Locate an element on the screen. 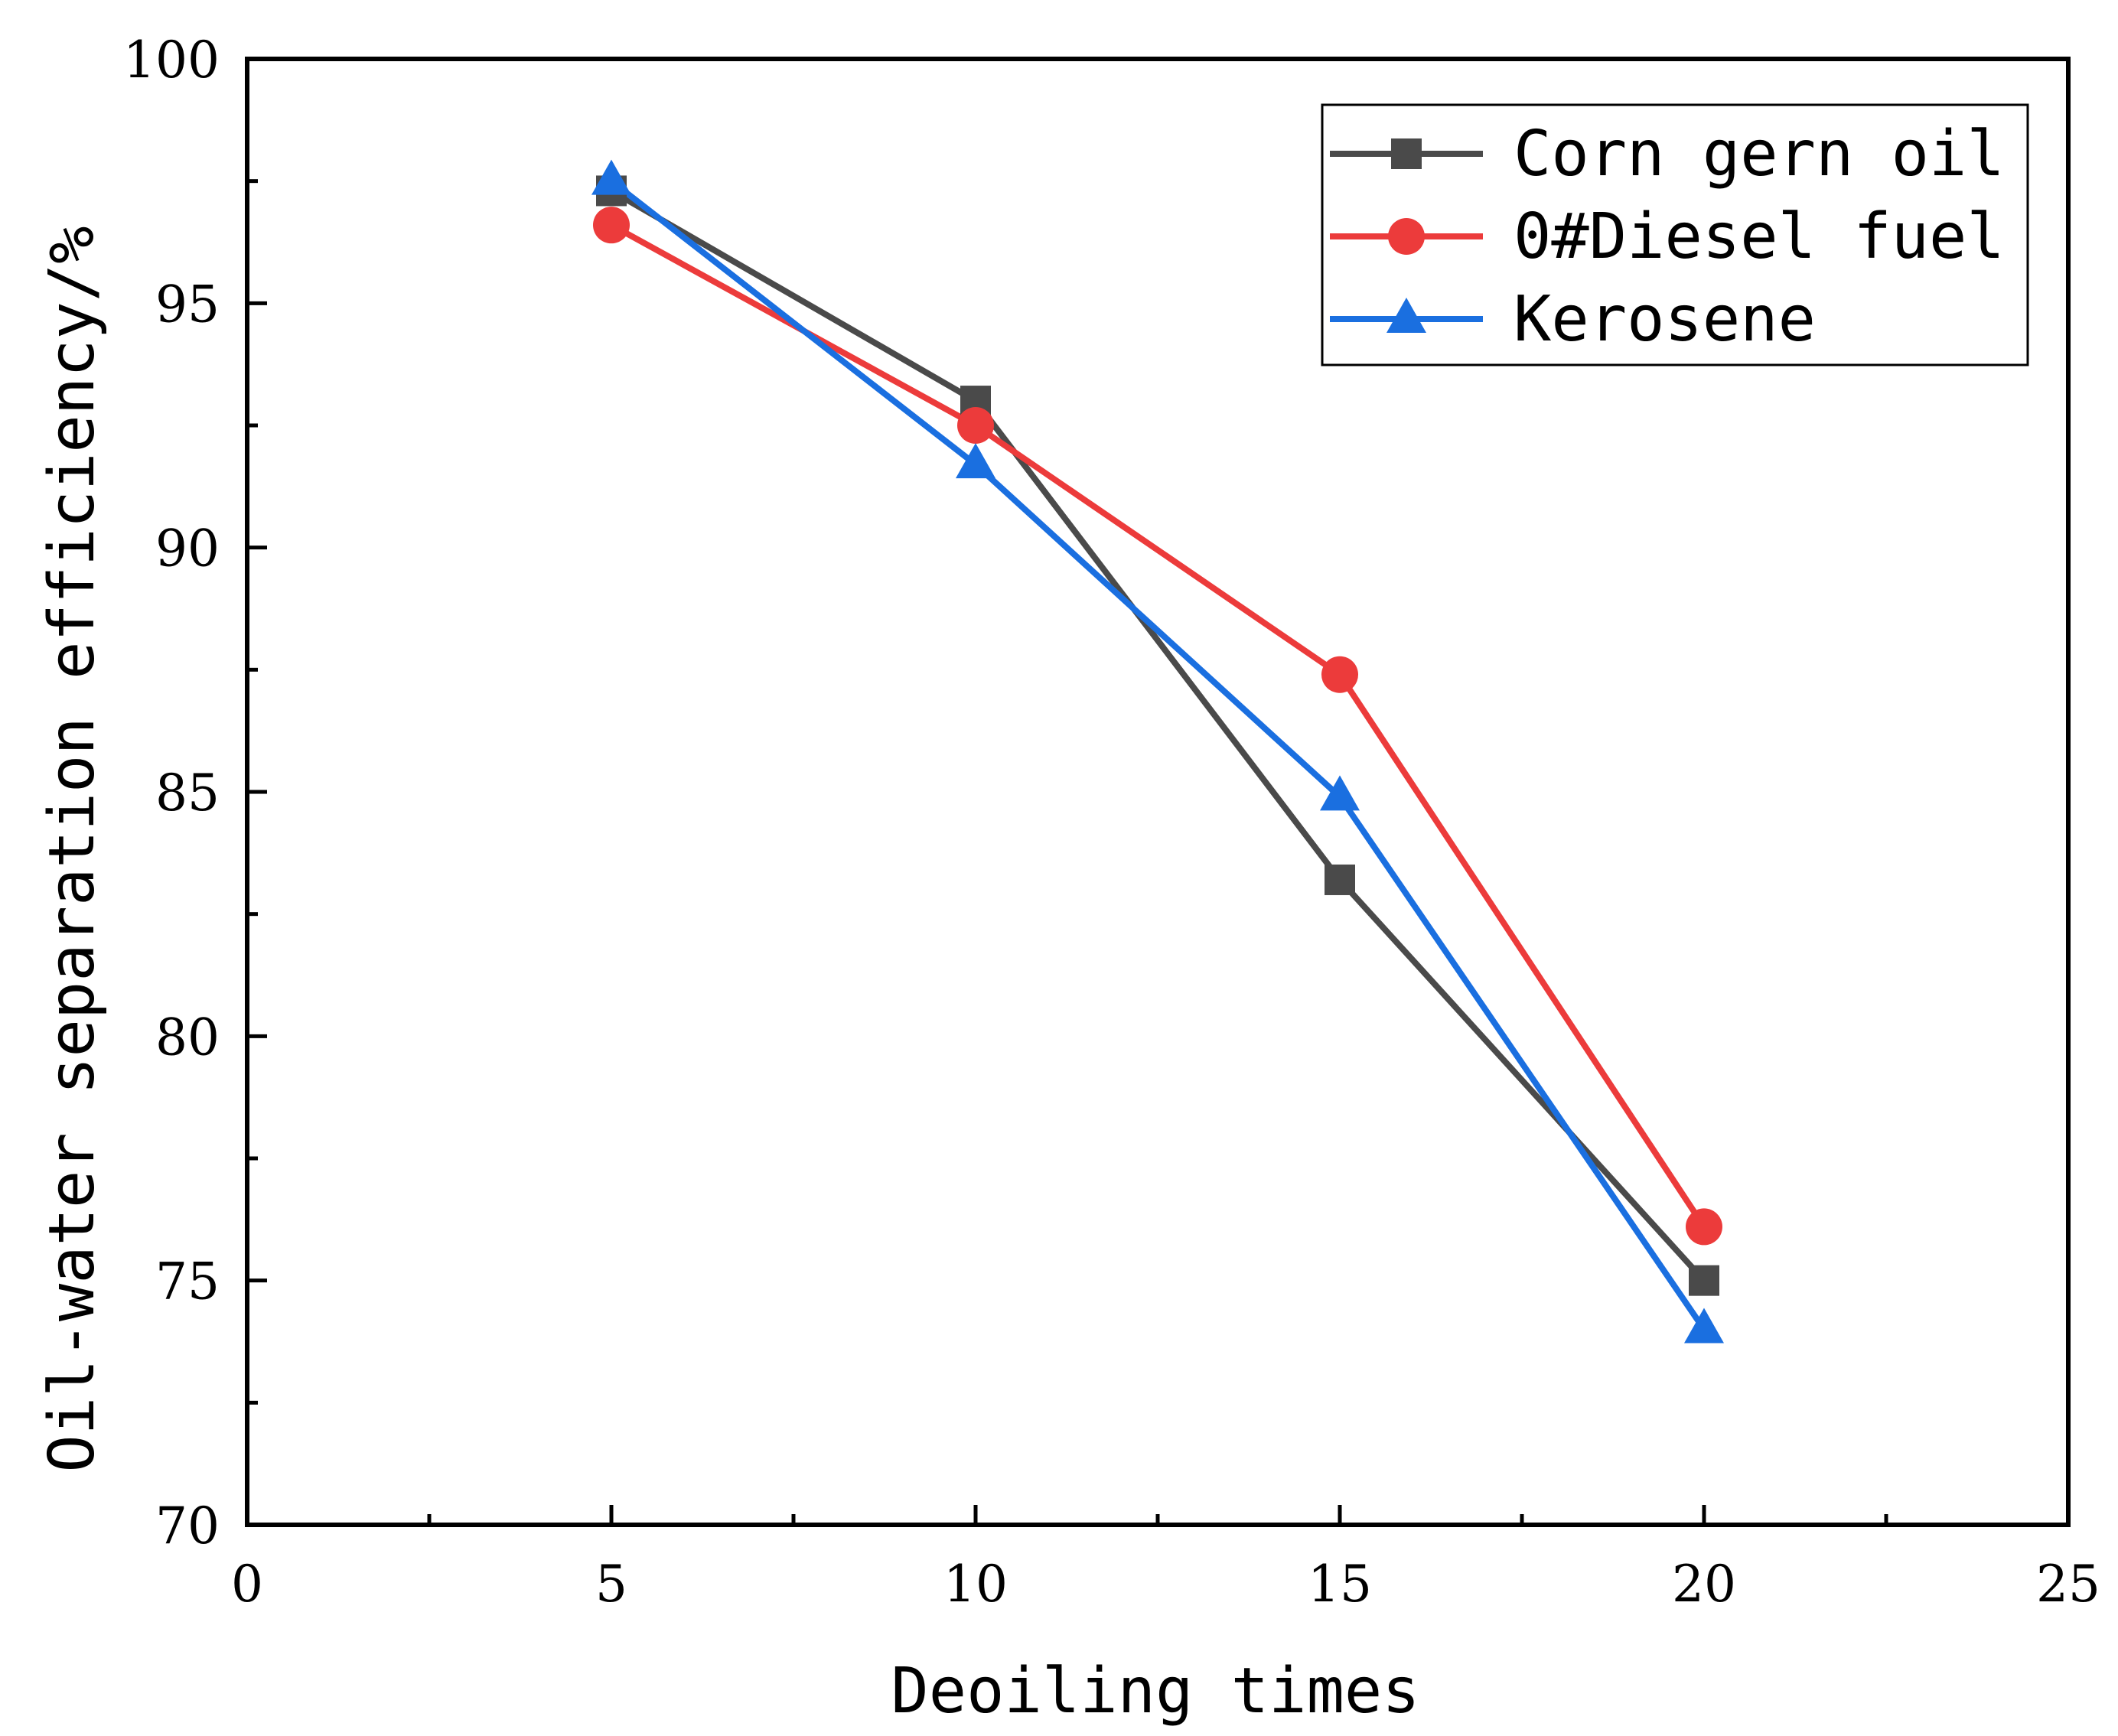  legend-label-0-diesel-fuel: 0#Diesel fuel is located at coordinates (1759, 236).